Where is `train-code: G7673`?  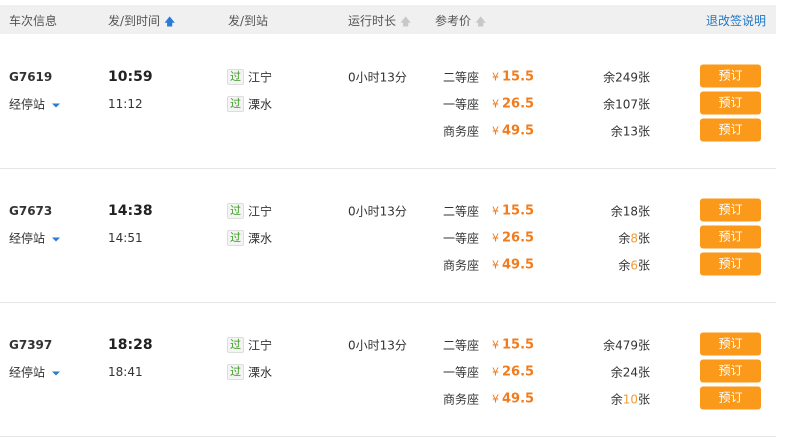 train-code: G7673 is located at coordinates (31, 211).